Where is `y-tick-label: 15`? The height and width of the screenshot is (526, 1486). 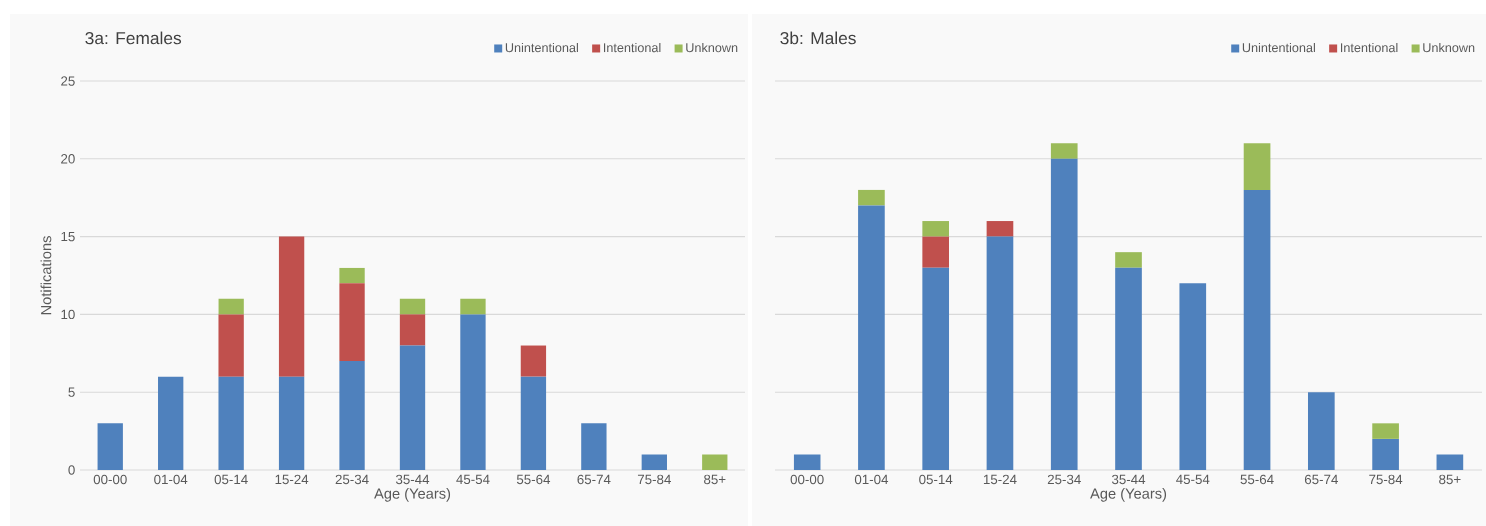 y-tick-label: 15 is located at coordinates (68, 236).